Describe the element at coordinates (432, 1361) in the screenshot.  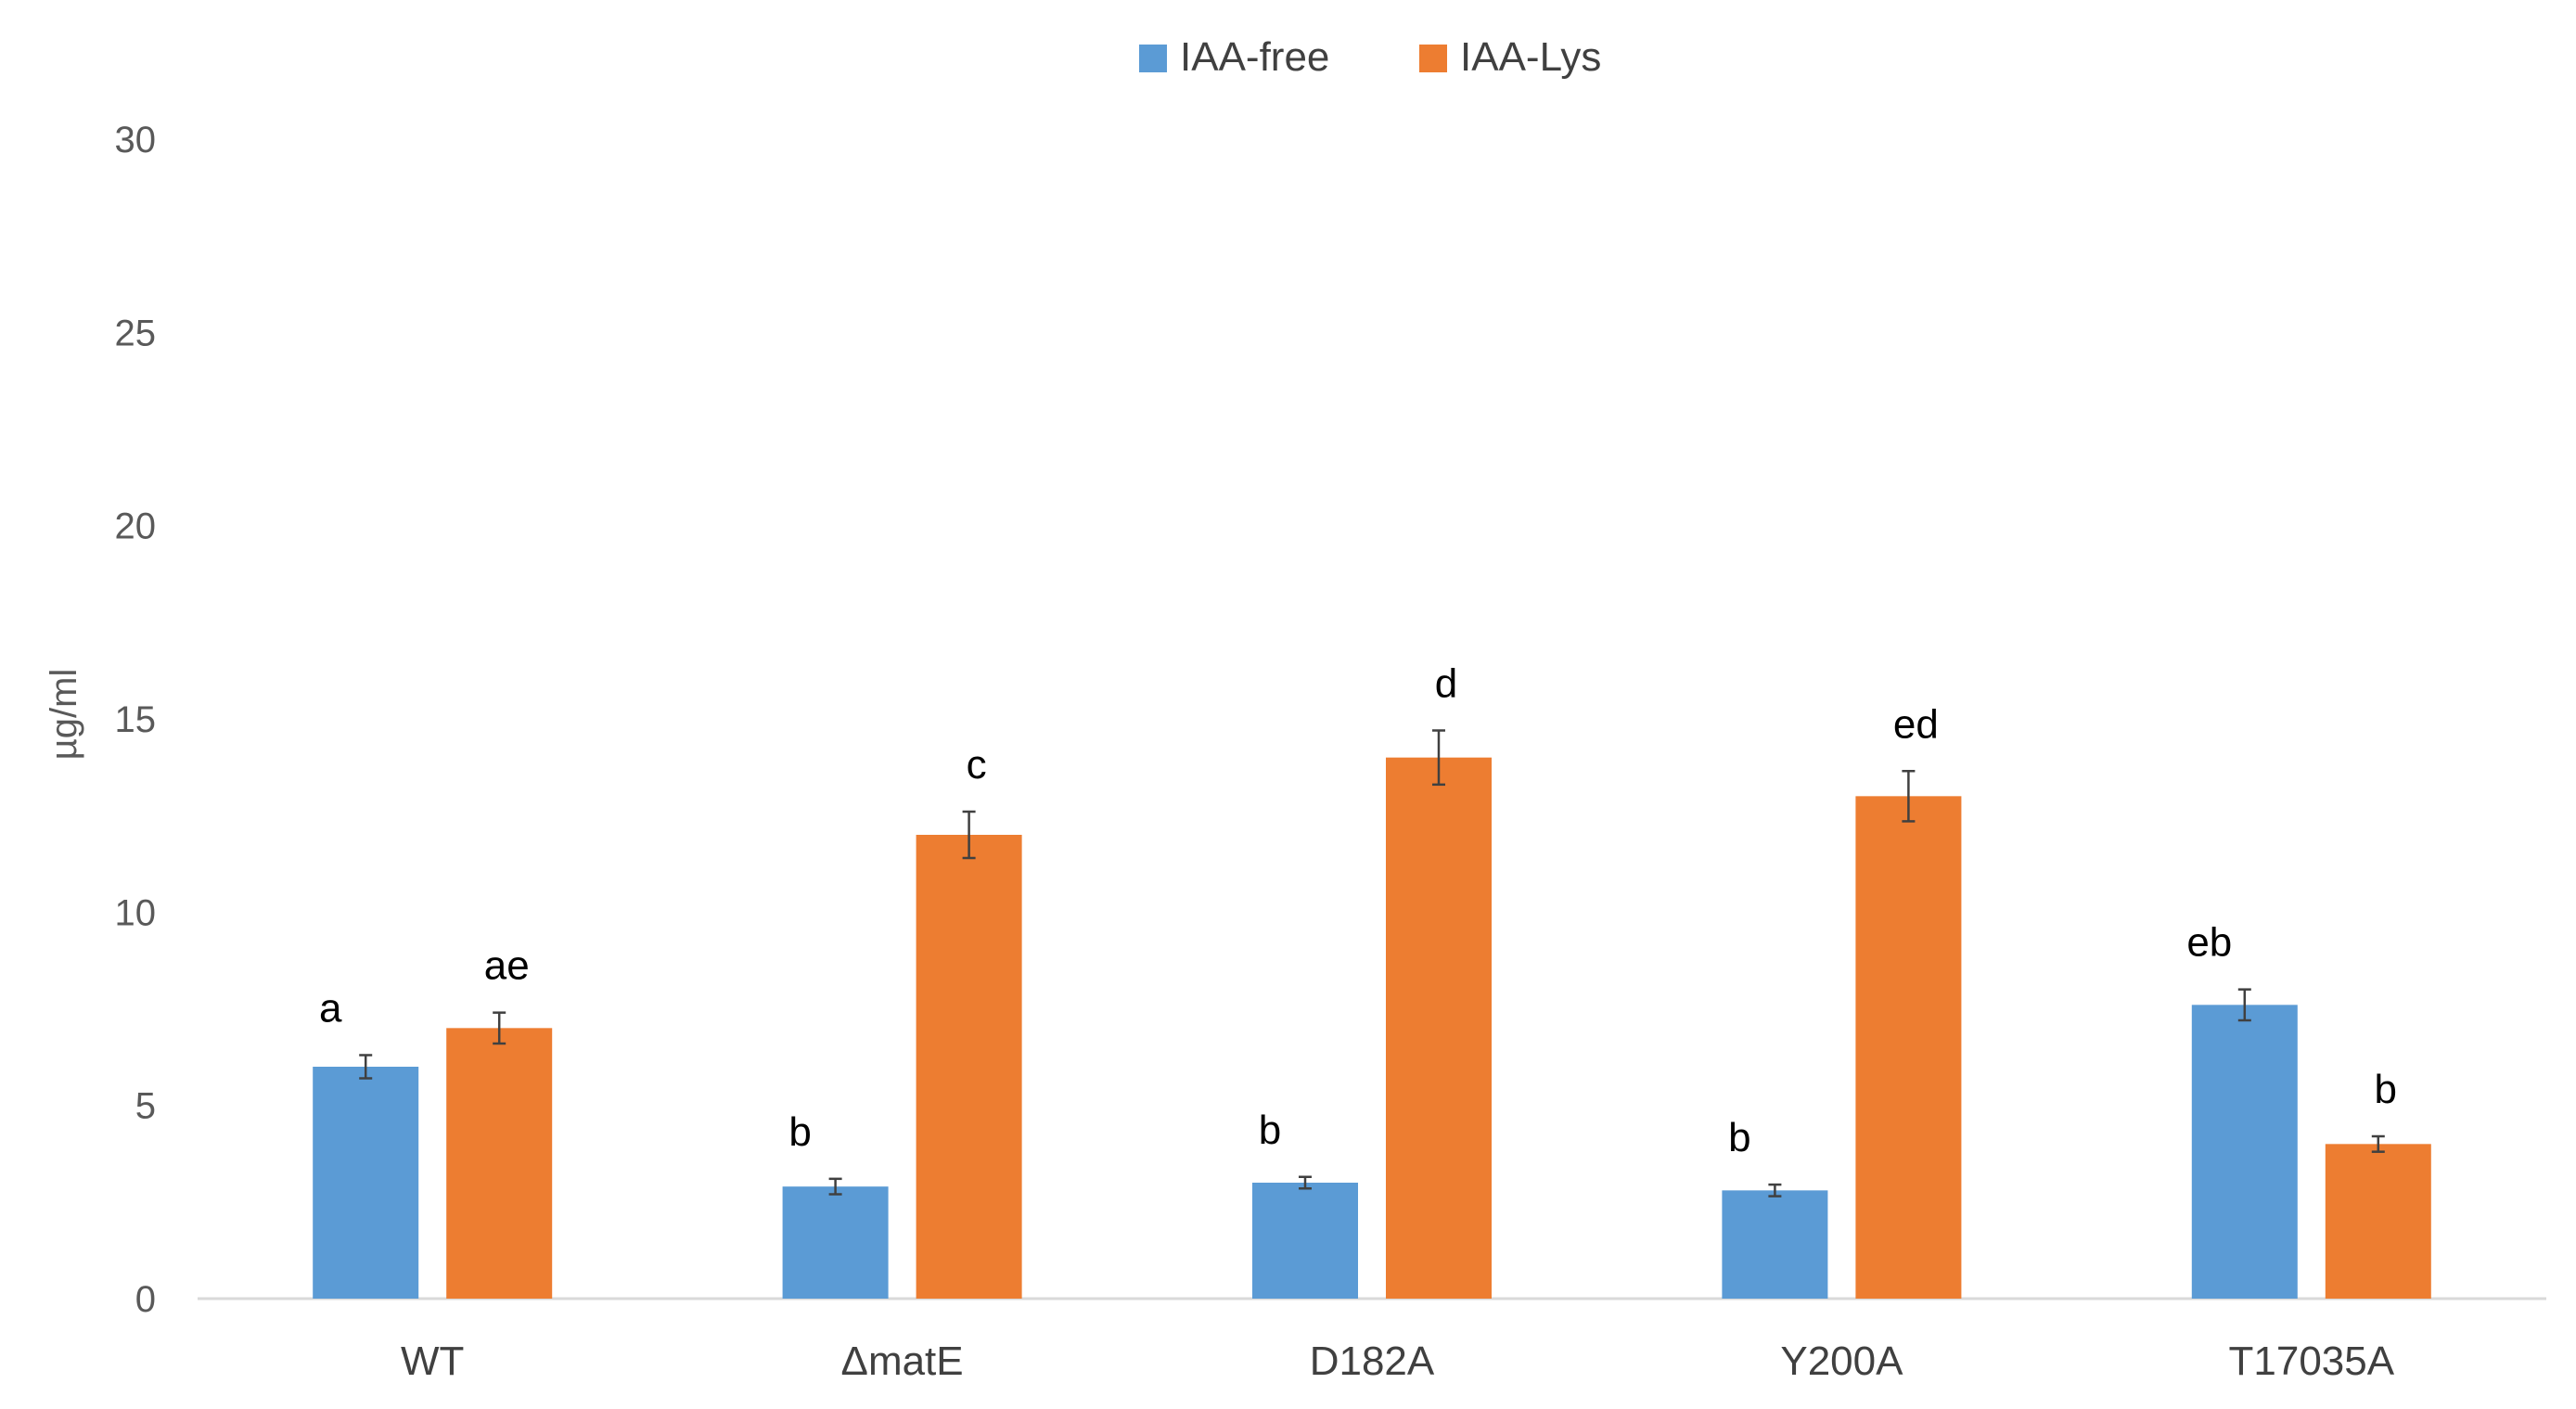
I see `x-tick-label: WT` at that location.